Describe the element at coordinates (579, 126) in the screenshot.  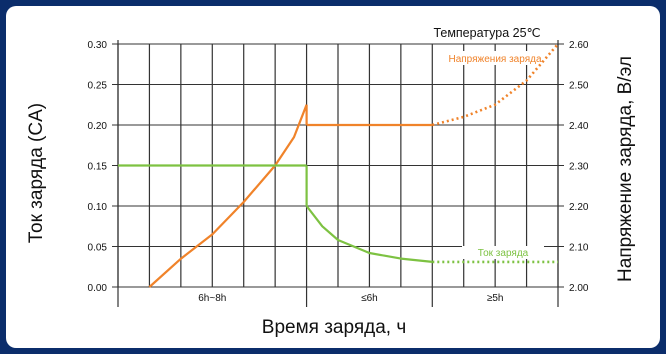
I see `y-tick-label-right: 2.40` at that location.